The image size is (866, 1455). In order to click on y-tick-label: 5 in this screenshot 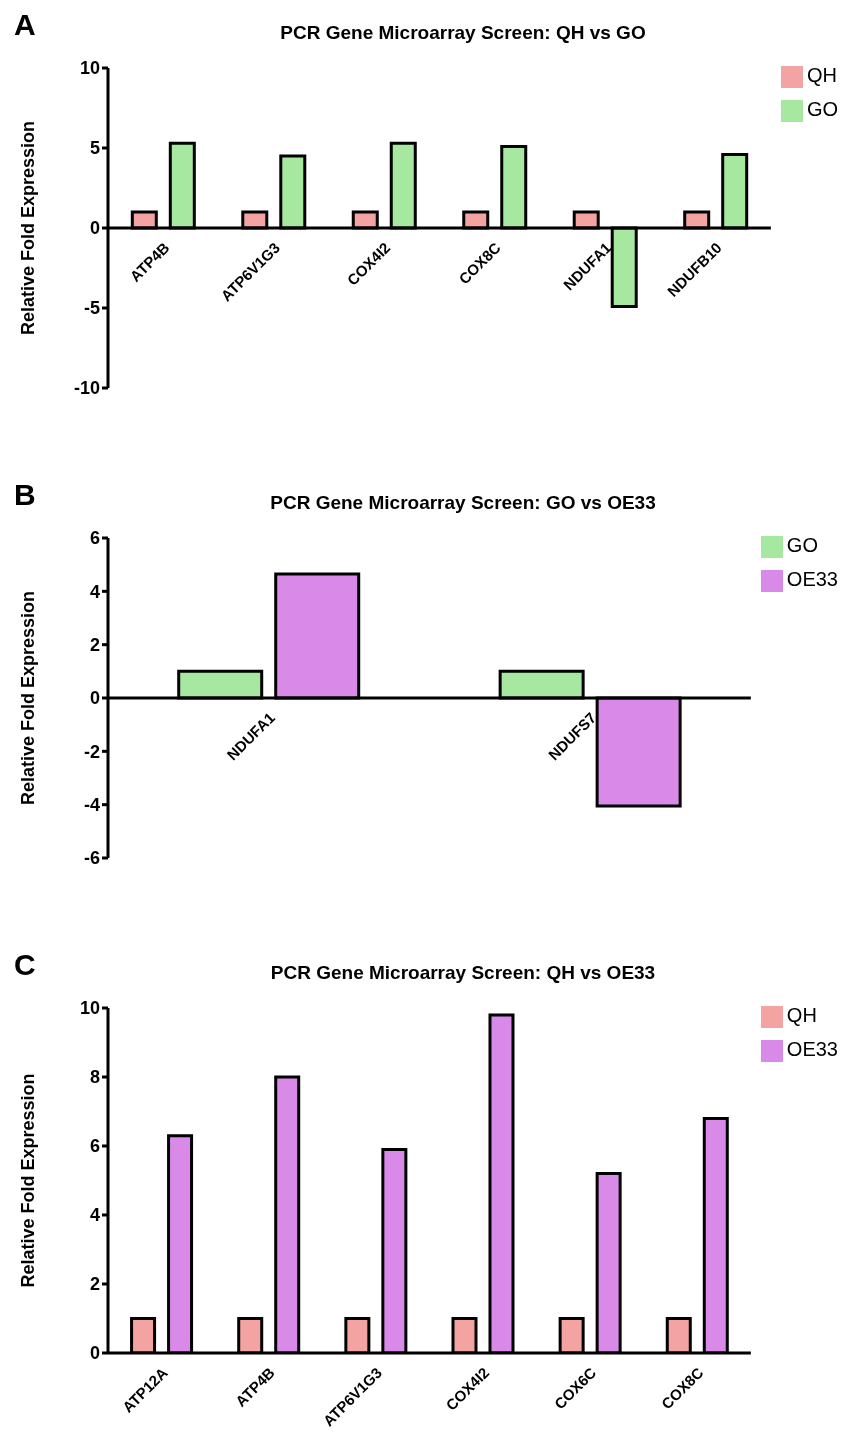, I will do `click(94, 148)`.